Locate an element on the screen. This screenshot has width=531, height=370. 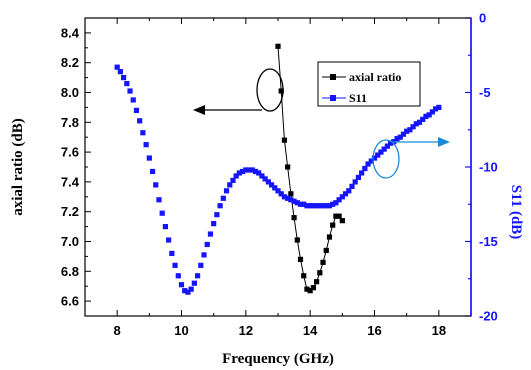
legend-marker-axial-ratio is located at coordinates (333, 77).